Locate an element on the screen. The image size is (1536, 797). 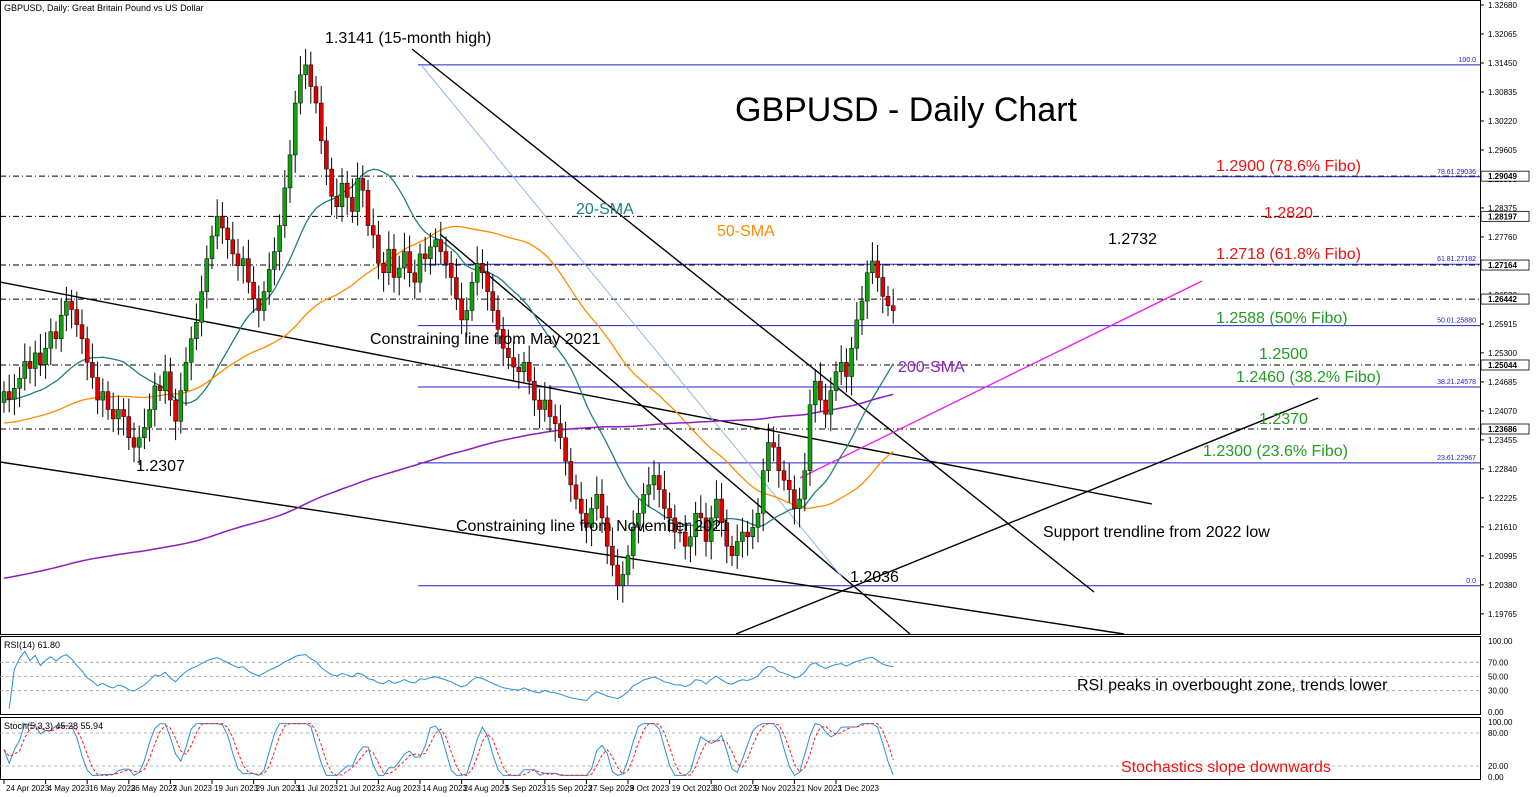
stoch-note: Stochastics slope downwards is located at coordinates (1226, 767).